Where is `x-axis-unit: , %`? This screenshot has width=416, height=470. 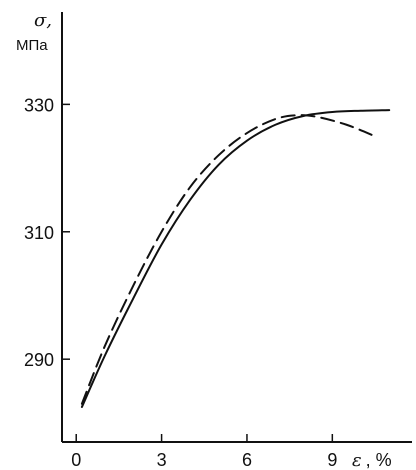 x-axis-unit: , % is located at coordinates (379, 460).